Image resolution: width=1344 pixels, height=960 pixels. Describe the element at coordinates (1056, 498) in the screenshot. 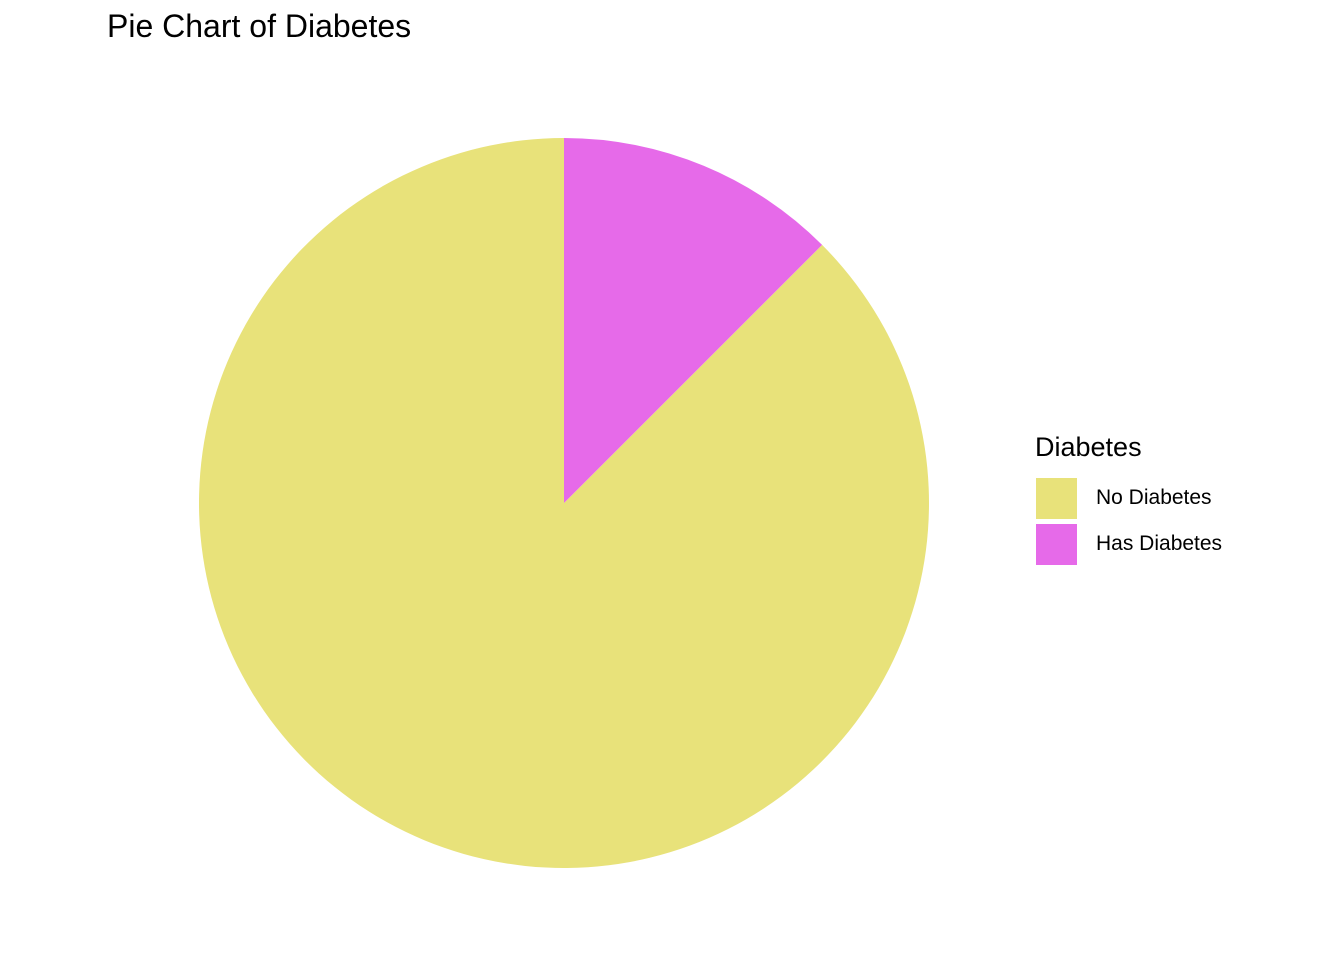

I see `legend-key-no-diabetes` at that location.